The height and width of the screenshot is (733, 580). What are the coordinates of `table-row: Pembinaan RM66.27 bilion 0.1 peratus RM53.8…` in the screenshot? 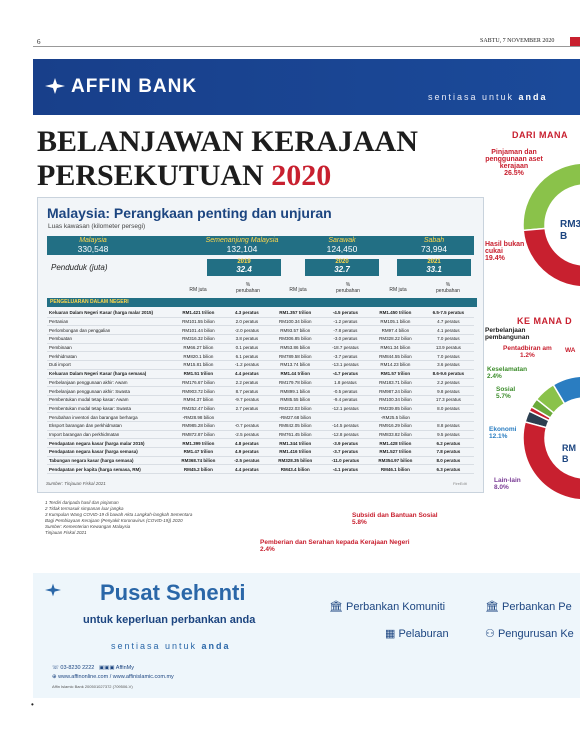 It's located at (260, 348).